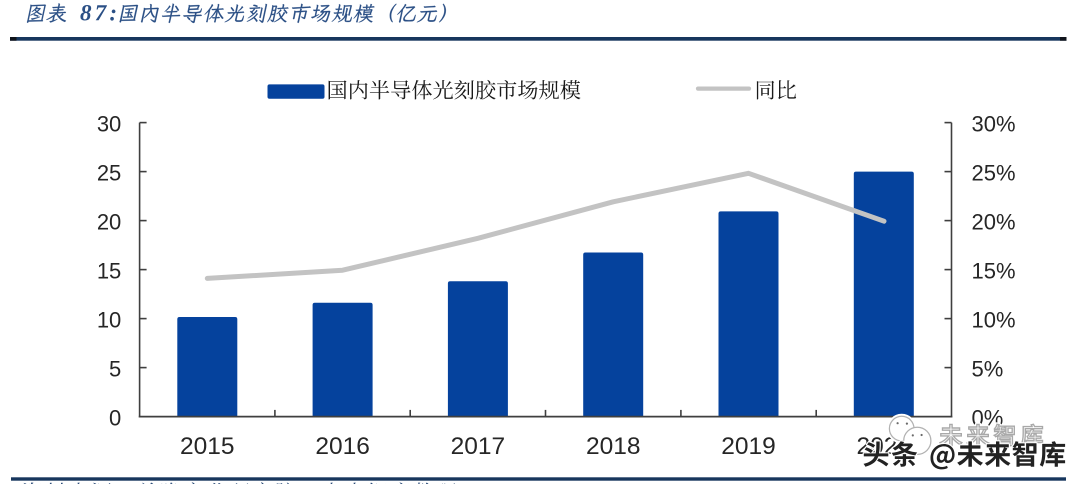 The width and height of the screenshot is (1080, 484). What do you see at coordinates (109, 222) in the screenshot?
I see `svg-text: 20` at bounding box center [109, 222].